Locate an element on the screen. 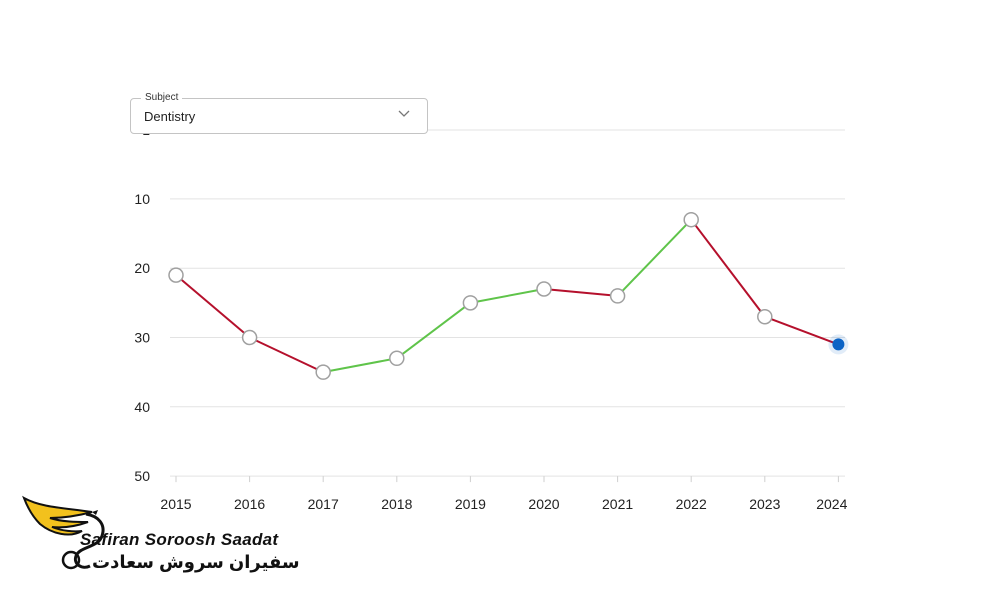 The height and width of the screenshot is (600, 1000). x-tick-label: 2016 is located at coordinates (249, 504).